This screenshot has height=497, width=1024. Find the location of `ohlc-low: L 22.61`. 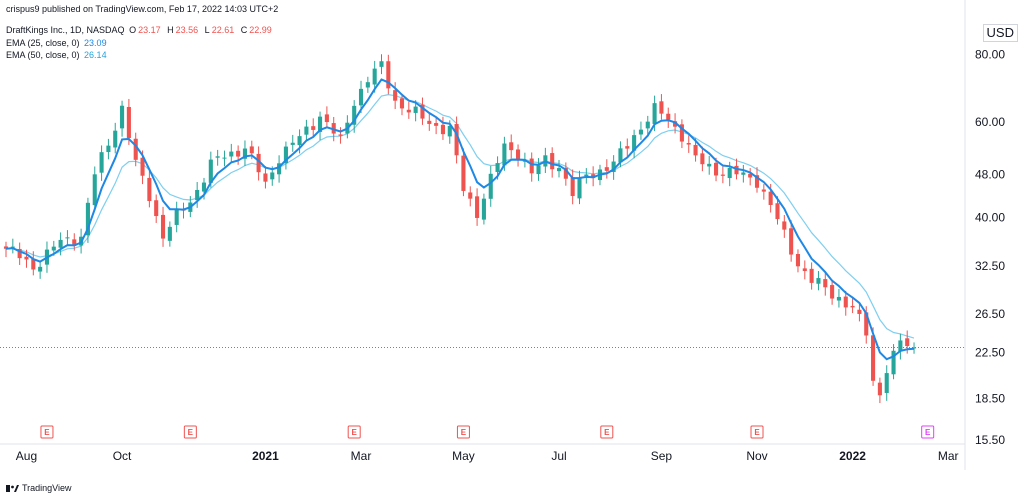

ohlc-low: L 22.61 is located at coordinates (219, 30).